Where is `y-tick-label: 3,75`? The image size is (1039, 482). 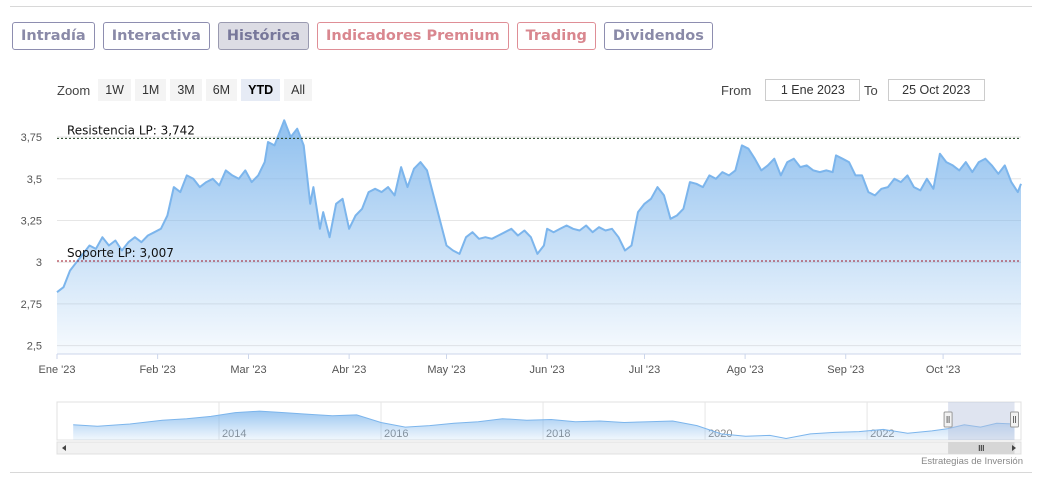 y-tick-label: 3,75 is located at coordinates (31, 138).